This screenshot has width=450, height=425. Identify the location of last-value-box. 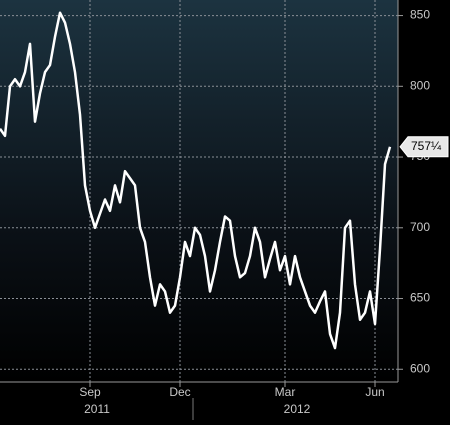
(424, 147).